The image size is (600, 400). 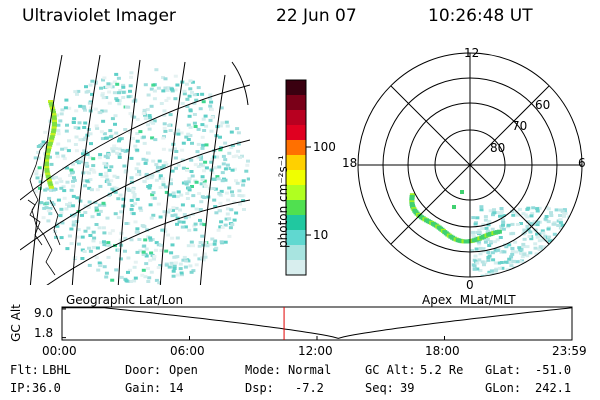 I want to click on mlt-label-12: 12, so click(x=472, y=53).